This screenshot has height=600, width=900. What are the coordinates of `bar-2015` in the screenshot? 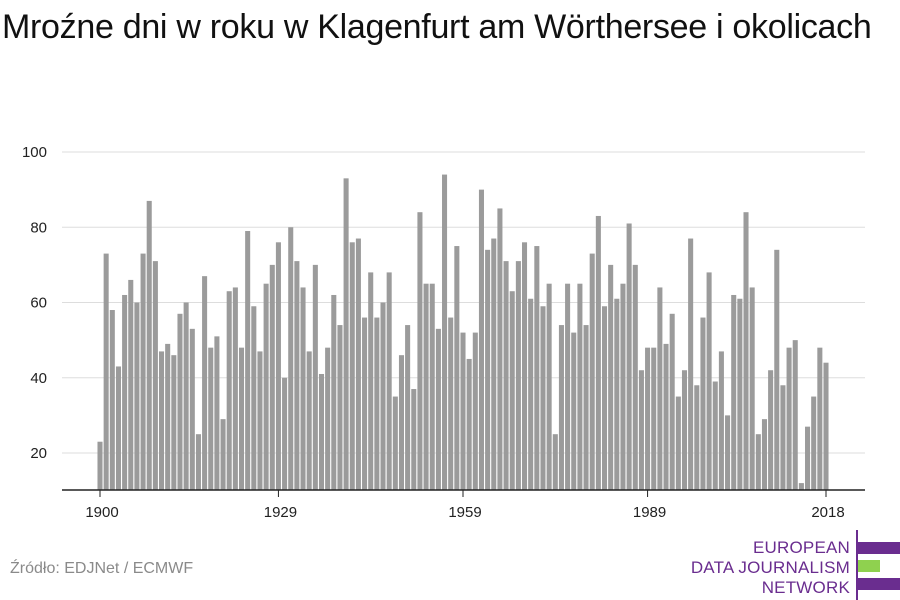 It's located at (808, 458).